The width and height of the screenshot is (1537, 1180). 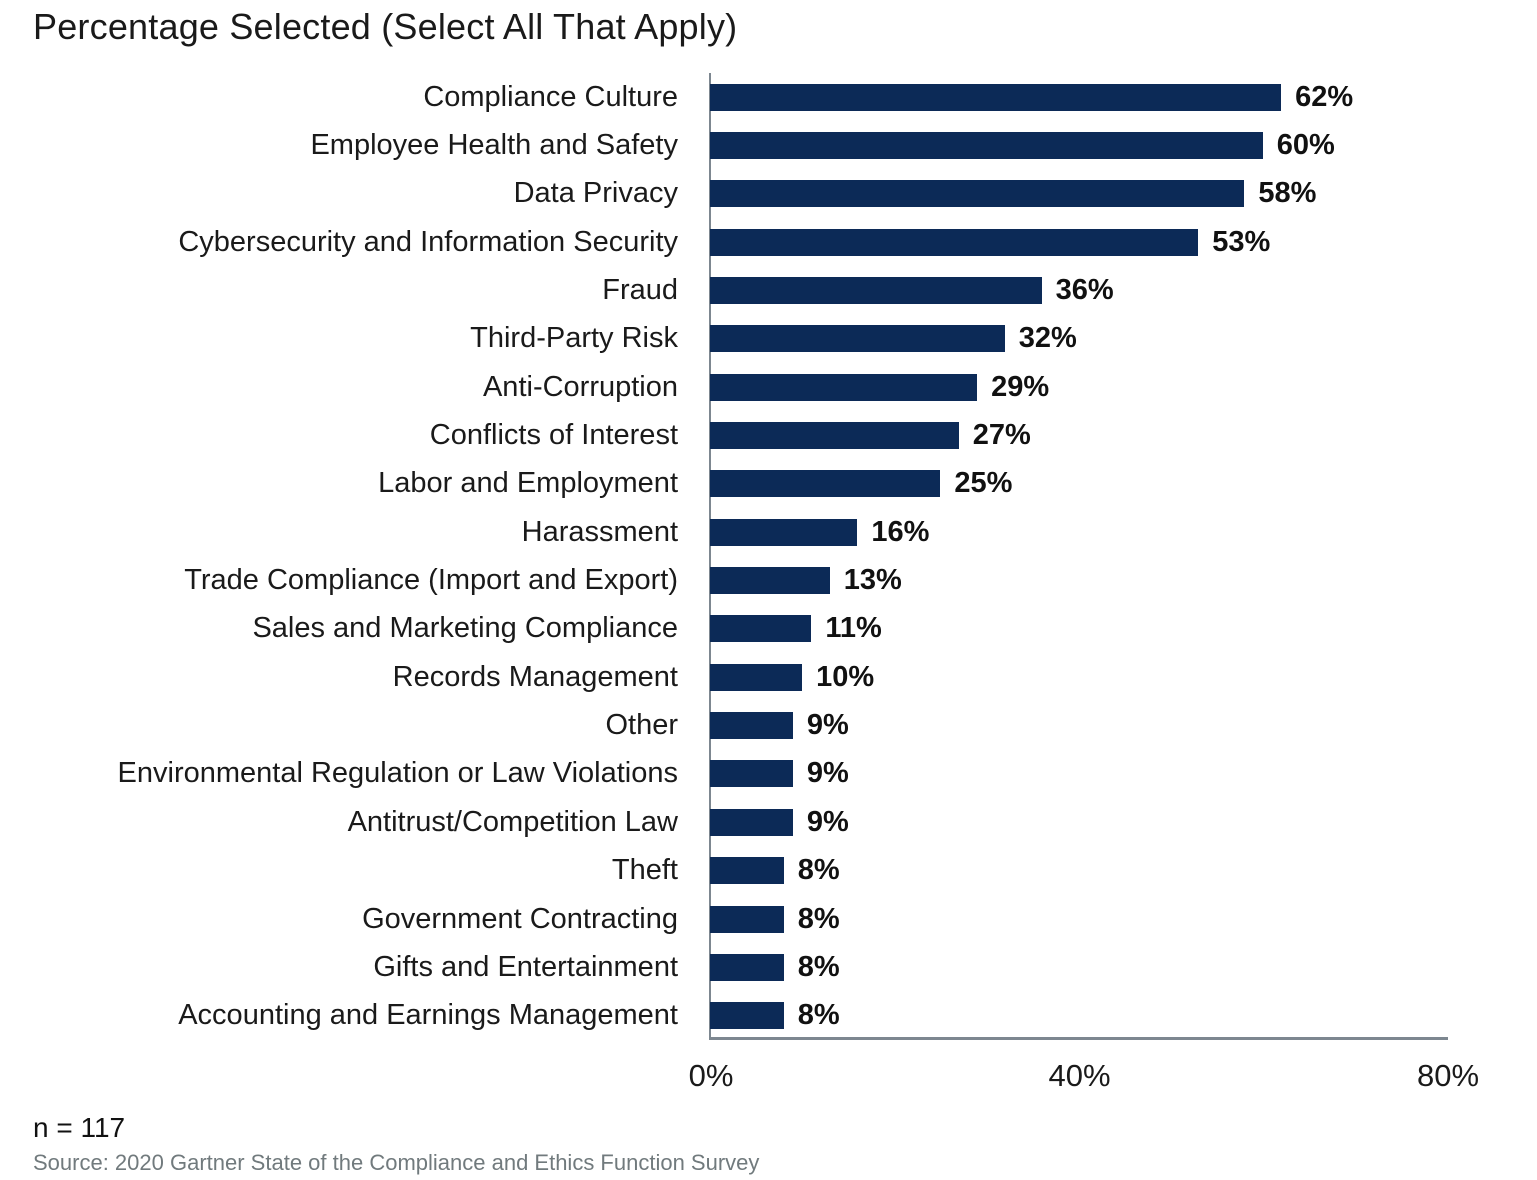 I want to click on bar-row: Compliance Culture 62%, so click(x=768, y=97).